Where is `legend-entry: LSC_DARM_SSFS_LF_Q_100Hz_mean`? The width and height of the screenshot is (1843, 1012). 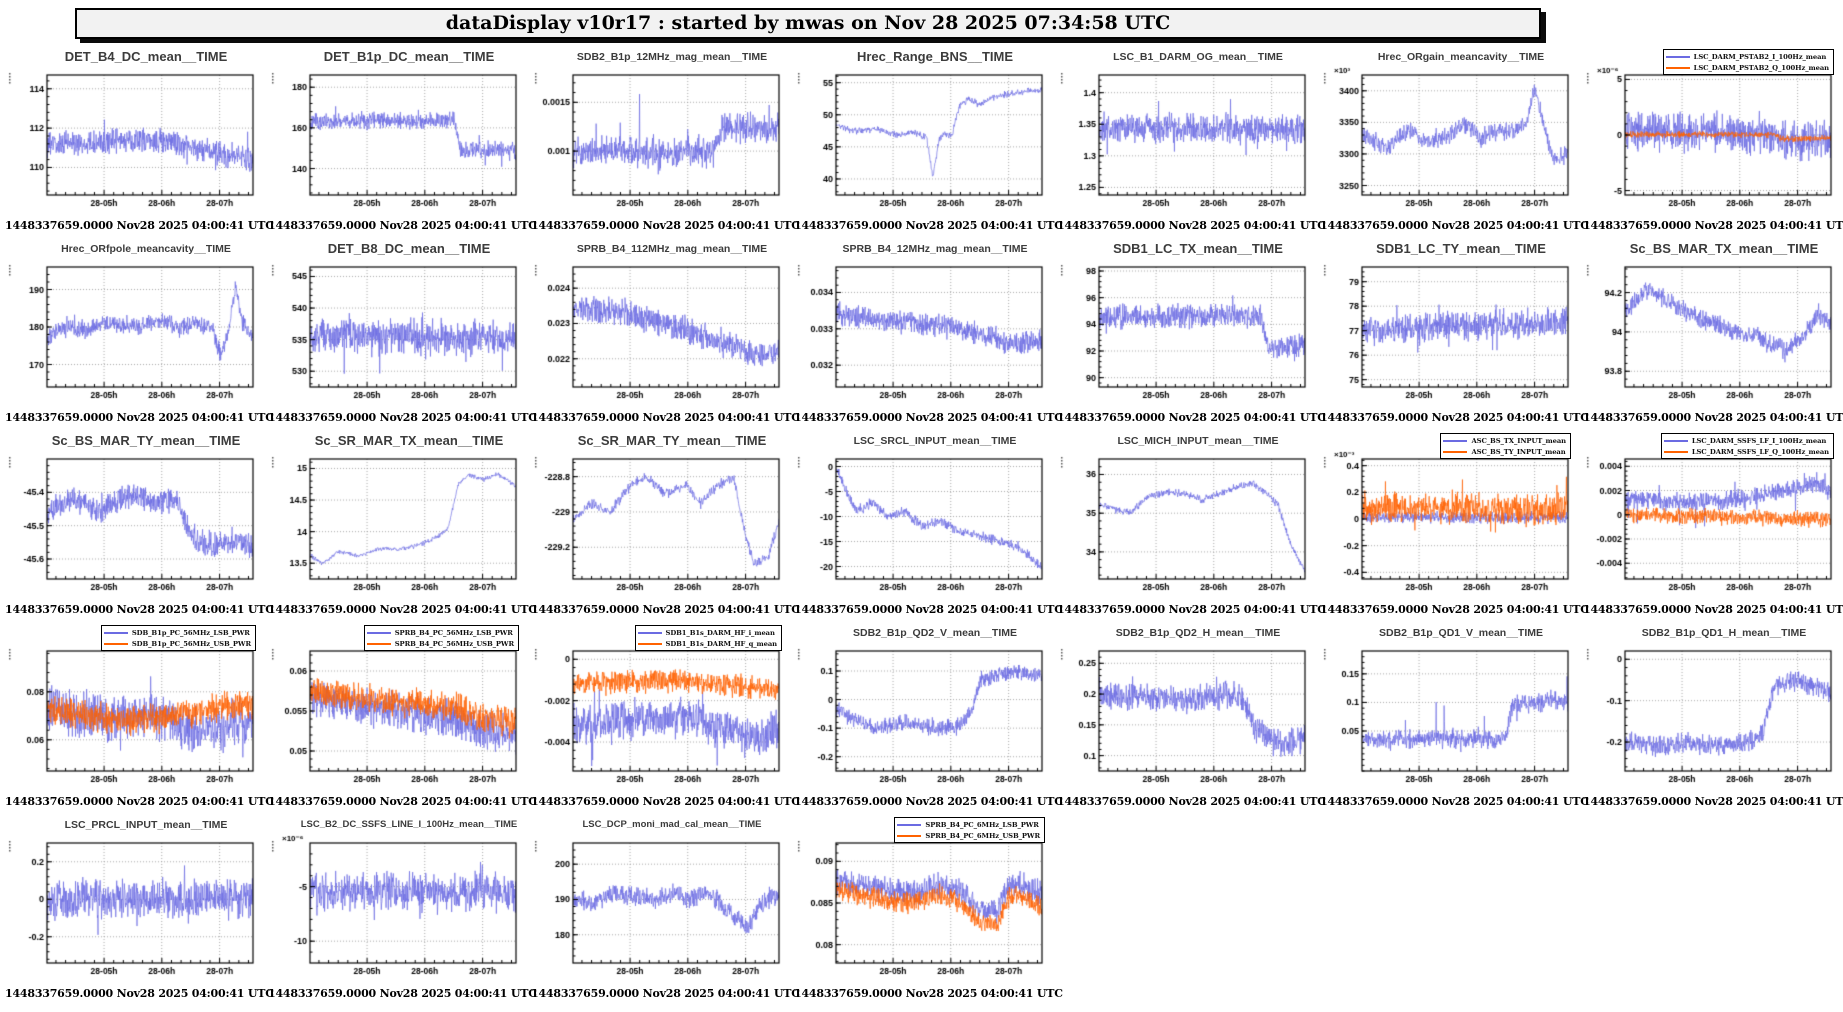
legend-entry: LSC_DARM_SSFS_LF_Q_100Hz_mean is located at coordinates (1746, 451).